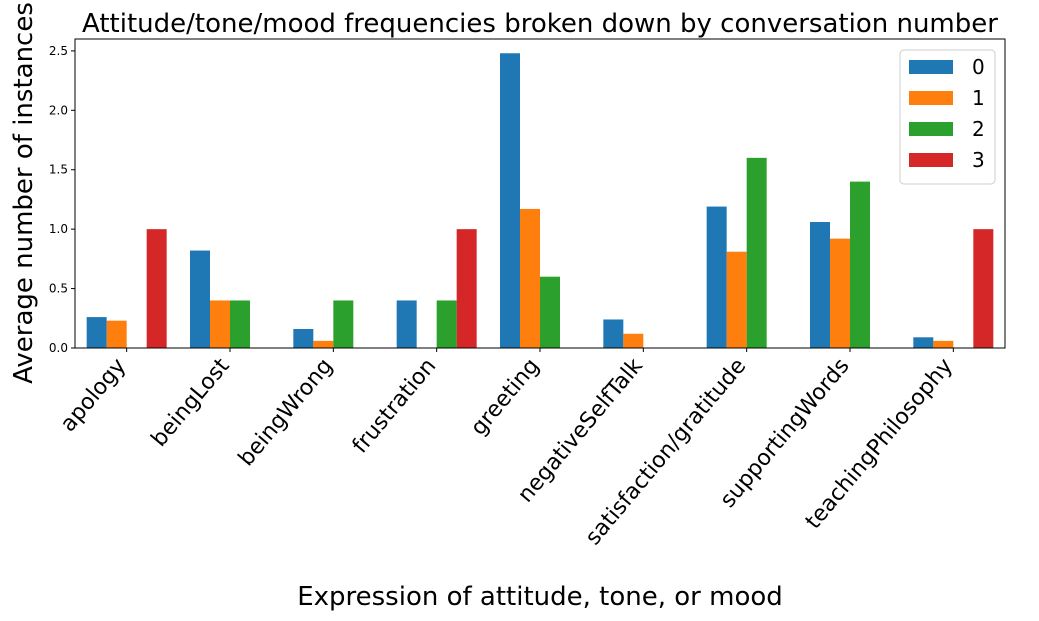 Image resolution: width=1039 pixels, height=621 pixels. Describe the element at coordinates (58, 170) in the screenshot. I see `y-tick-label: 1.5` at that location.